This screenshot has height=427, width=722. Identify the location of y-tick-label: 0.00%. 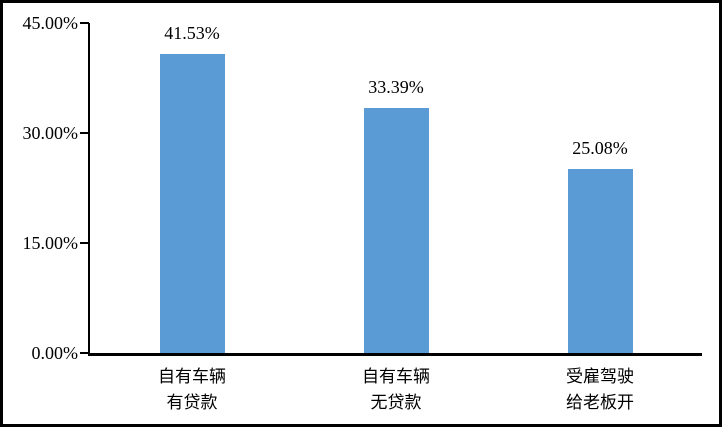
(55, 353).